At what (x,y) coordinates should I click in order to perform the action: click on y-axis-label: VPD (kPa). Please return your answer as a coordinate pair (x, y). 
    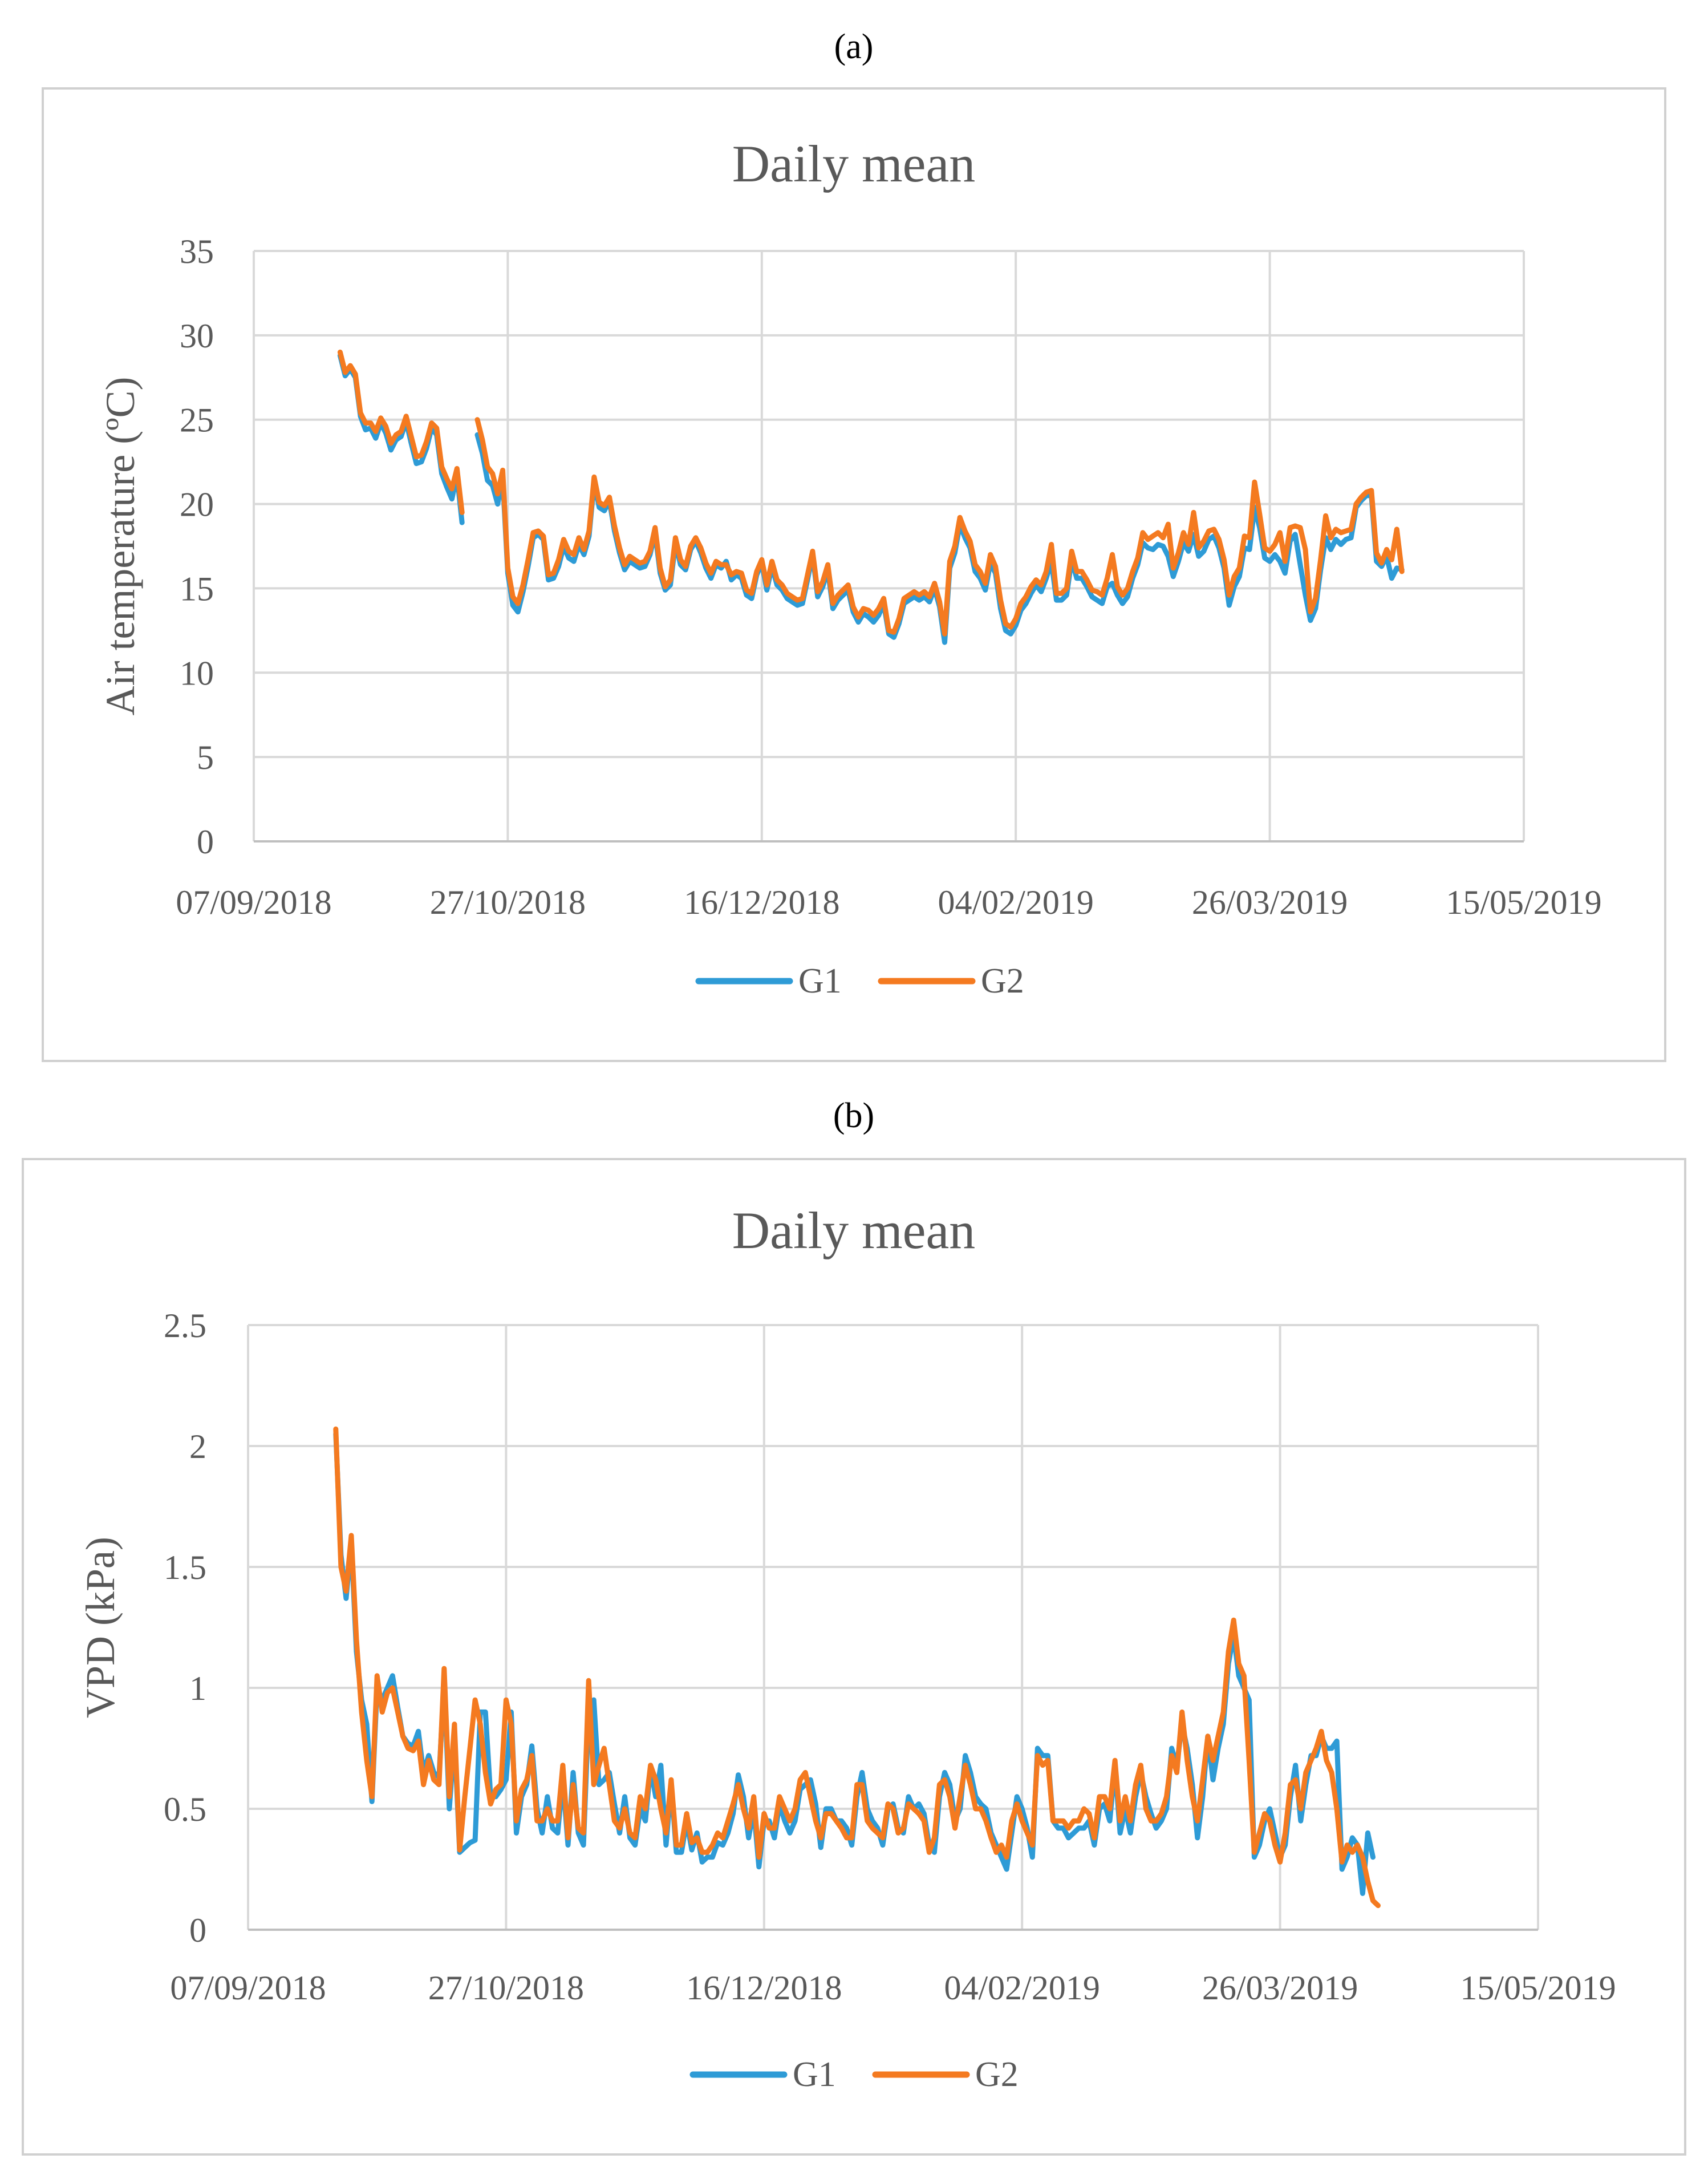
    Looking at the image, I should click on (100, 1628).